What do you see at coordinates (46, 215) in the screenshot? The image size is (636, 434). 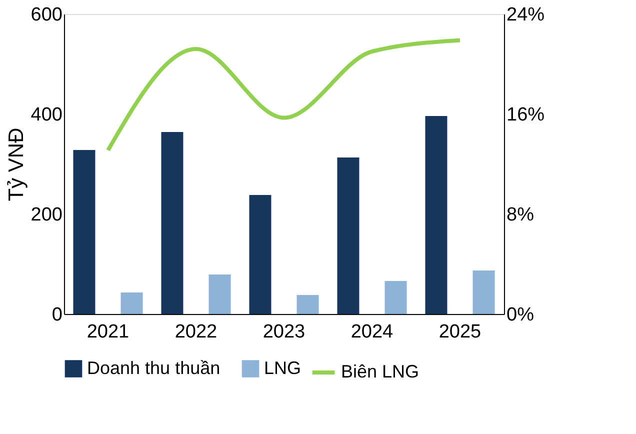 I see `y-tick-label: 200` at bounding box center [46, 215].